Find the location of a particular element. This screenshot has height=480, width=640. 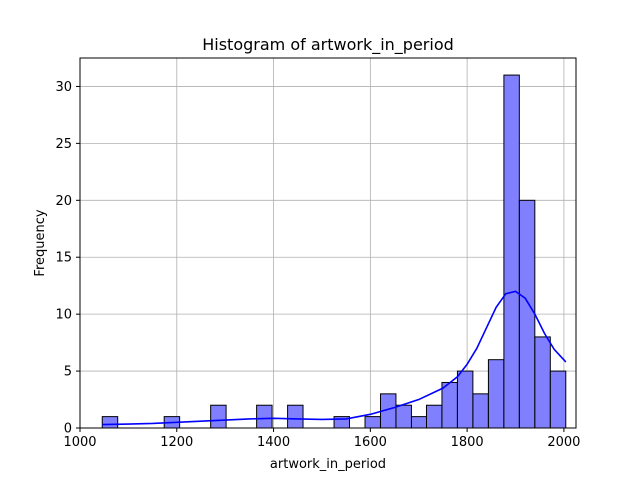

x-tick-label: 1600 is located at coordinates (370, 442).